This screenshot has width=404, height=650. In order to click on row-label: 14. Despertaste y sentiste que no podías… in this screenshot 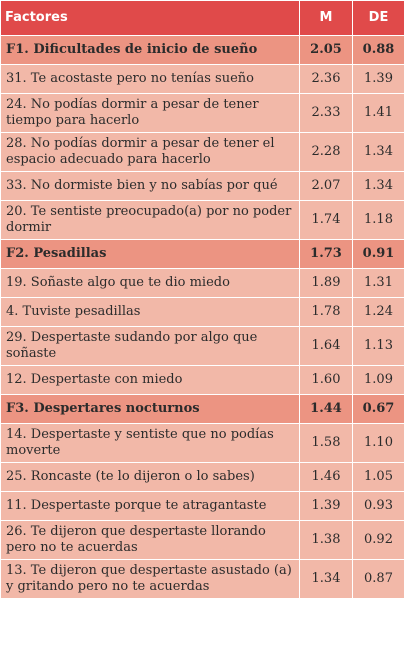, I will do `click(150, 443)`.